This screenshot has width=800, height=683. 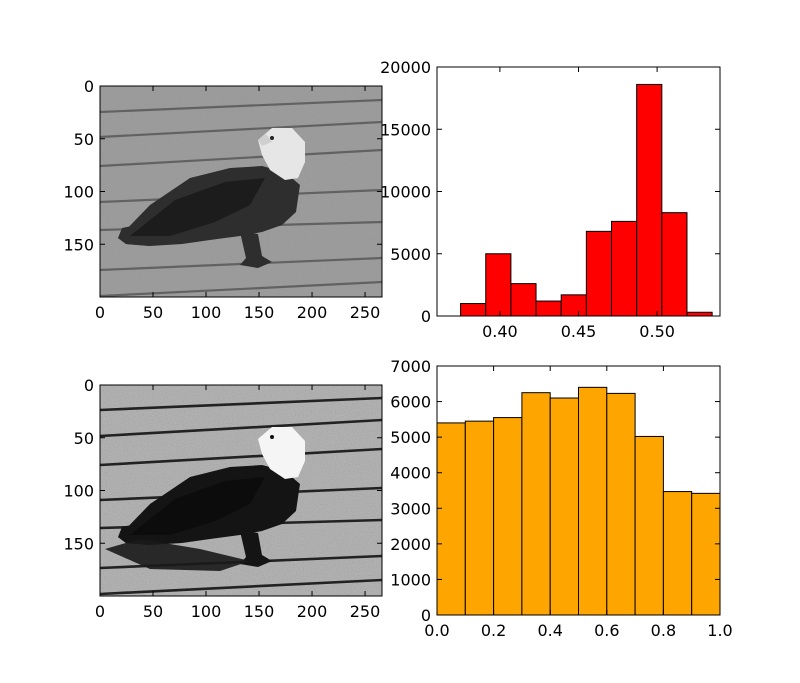 I want to click on x-tick-label: 0.2, so click(x=493, y=630).